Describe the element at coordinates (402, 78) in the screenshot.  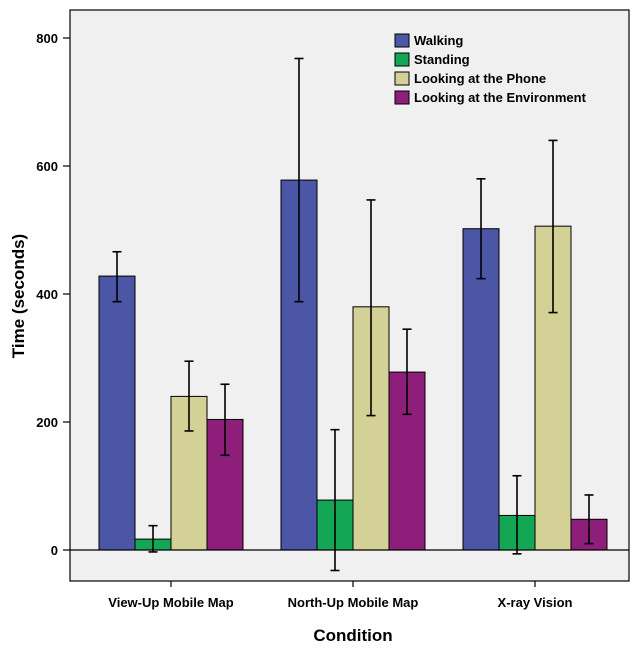
I see `legend-swatch-looking-at-the-phone` at that location.